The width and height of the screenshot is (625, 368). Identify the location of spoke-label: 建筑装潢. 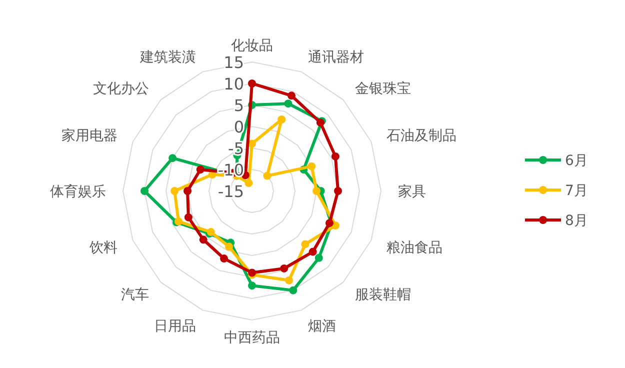
(167, 57).